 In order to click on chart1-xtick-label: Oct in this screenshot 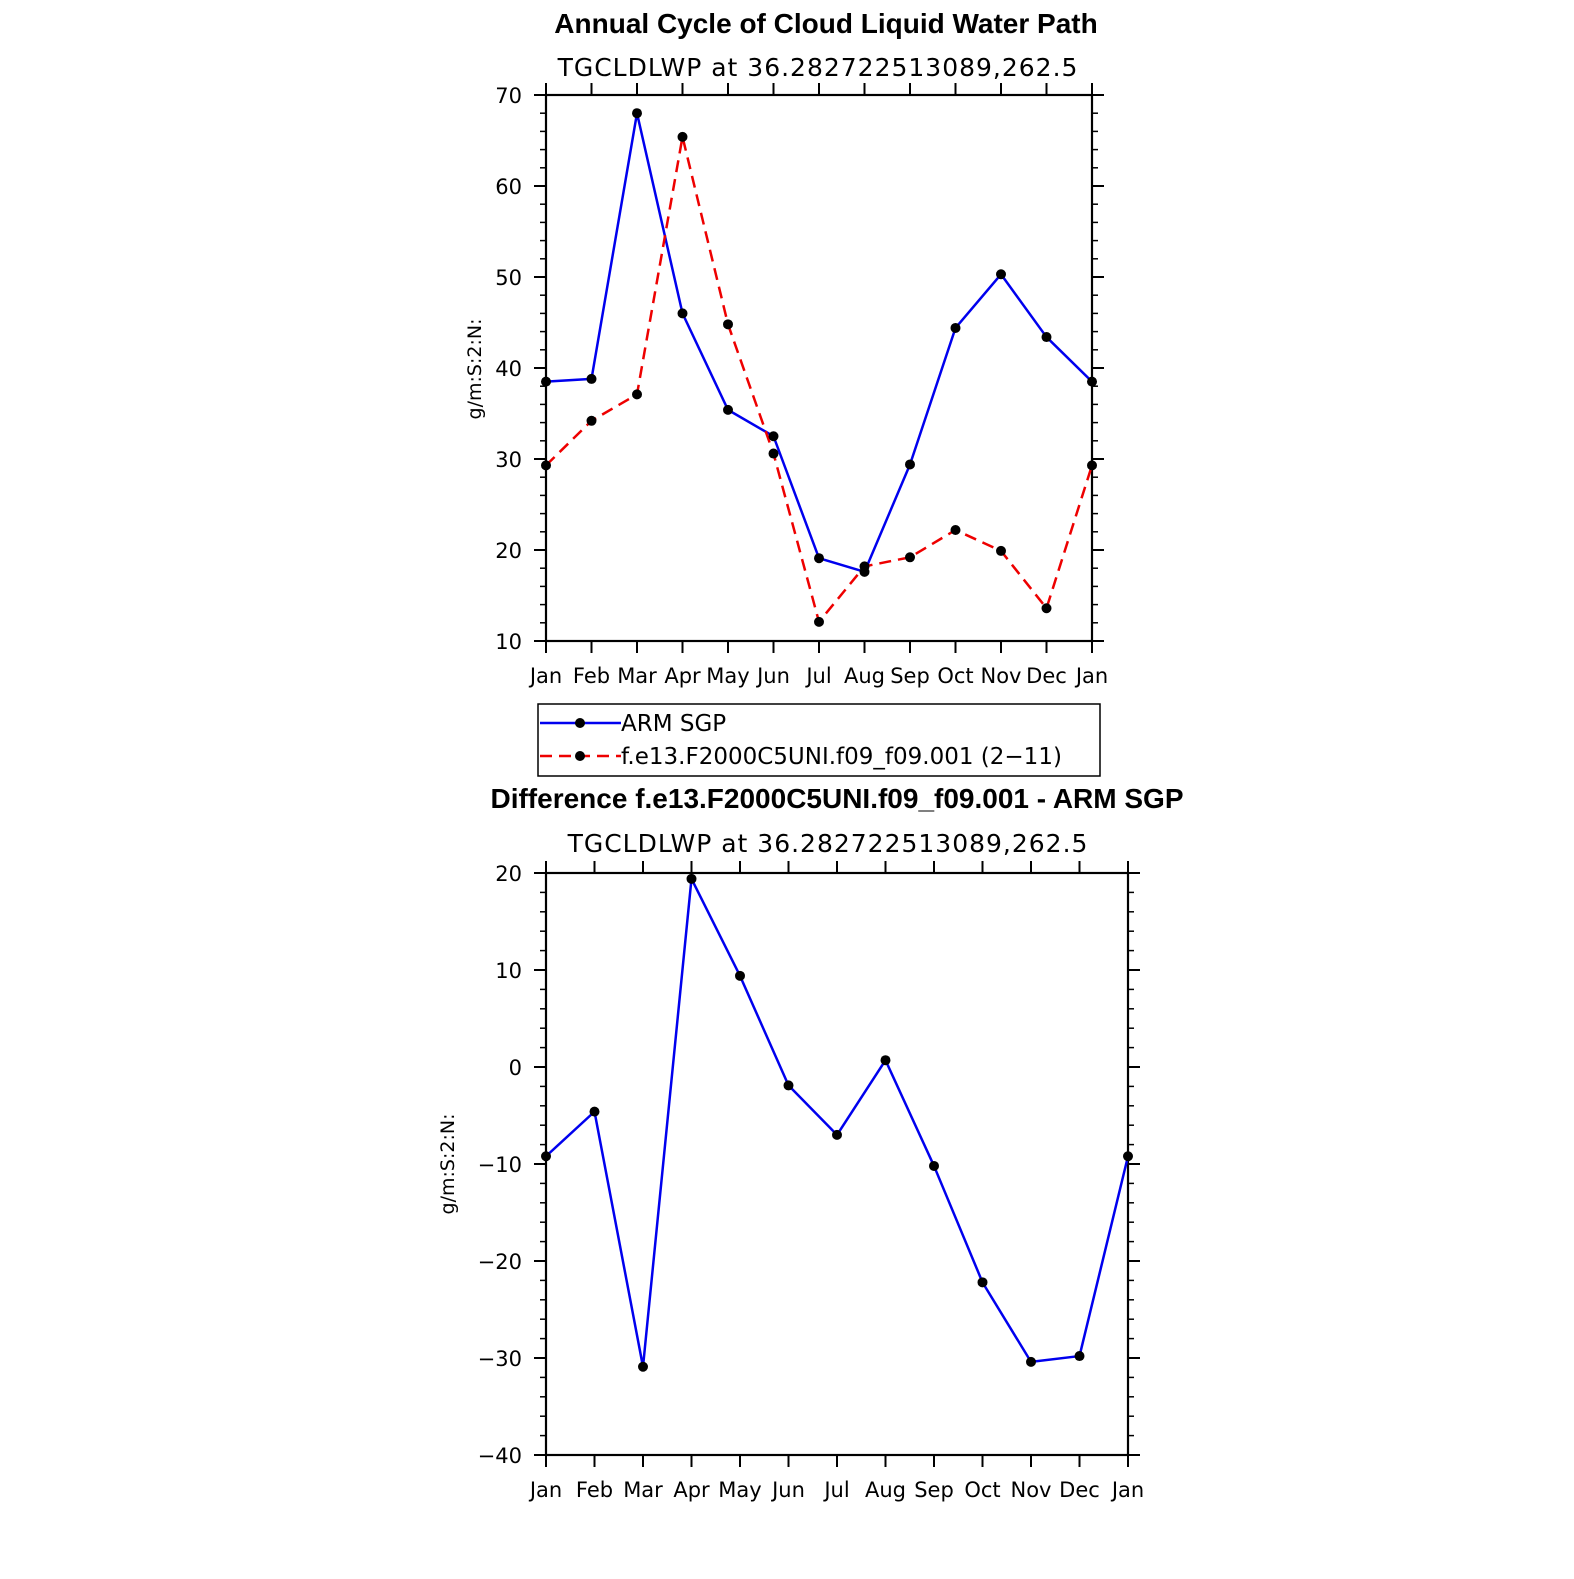, I will do `click(955, 676)`.